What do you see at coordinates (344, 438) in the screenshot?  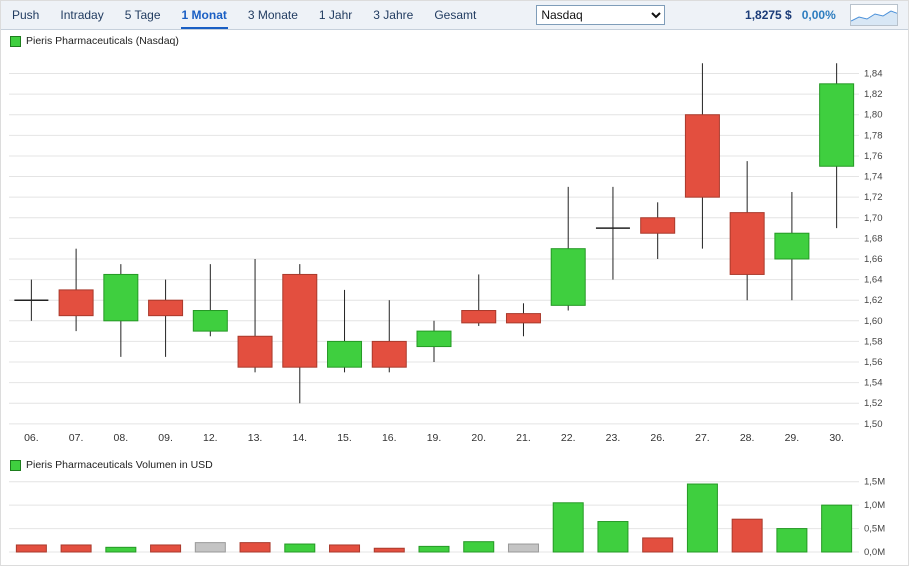 I see `x-axis-tick-label: 15.` at bounding box center [344, 438].